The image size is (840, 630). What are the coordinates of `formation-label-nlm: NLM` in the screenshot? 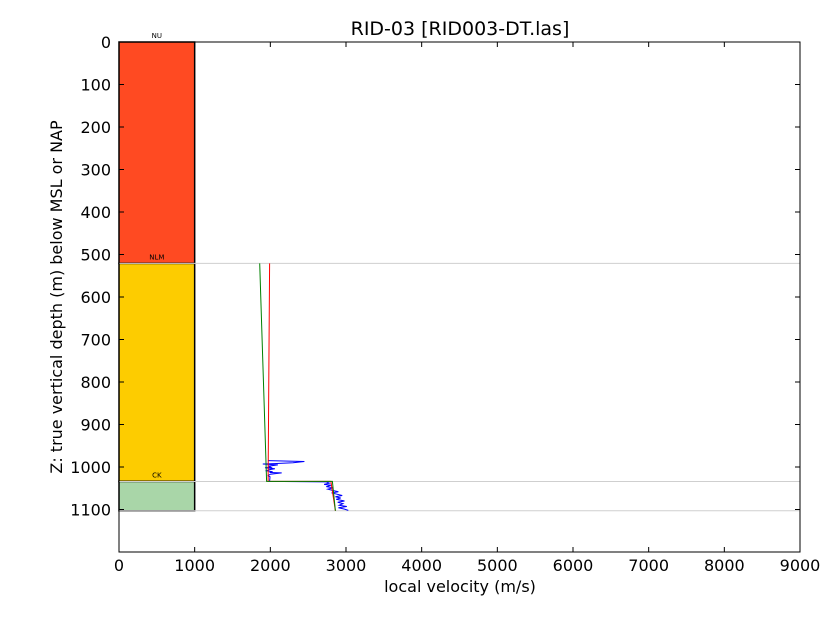 It's located at (156, 257).